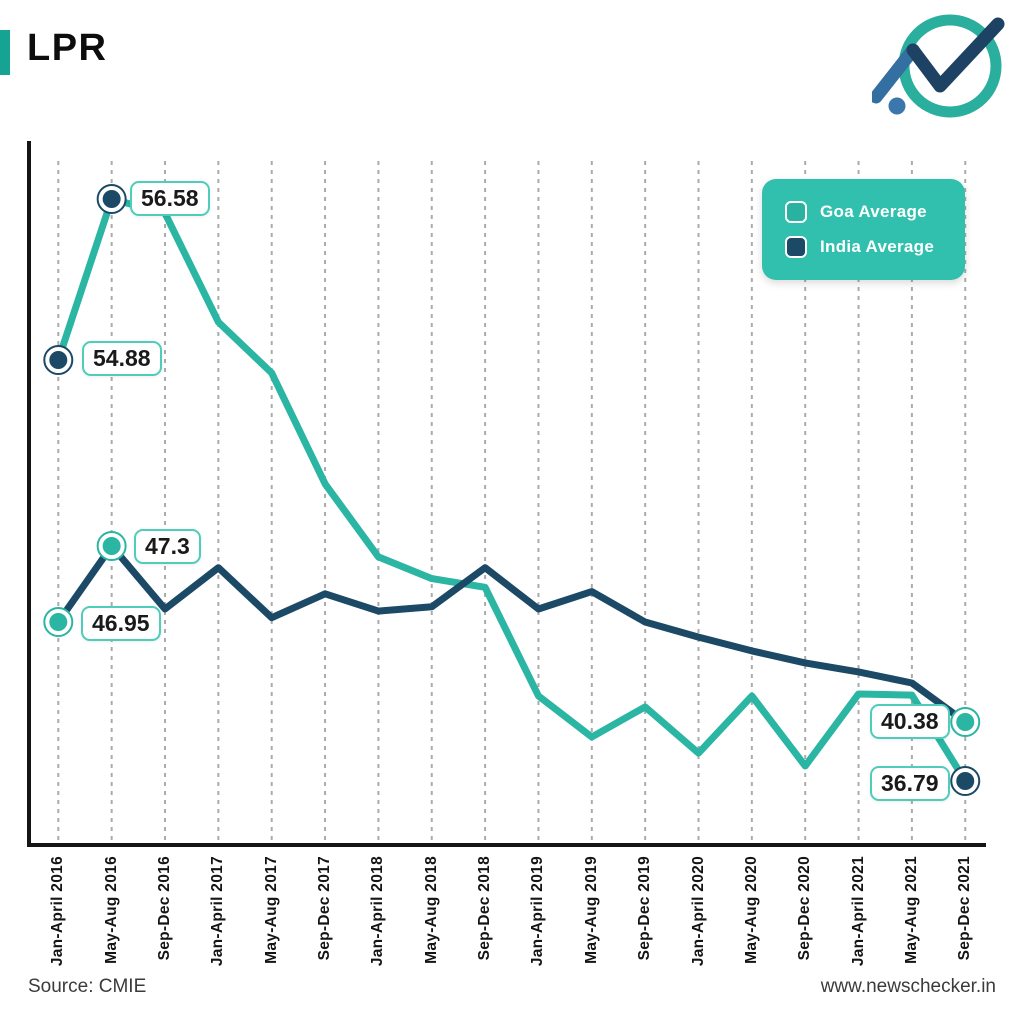 Image resolution: width=1024 pixels, height=1024 pixels. Describe the element at coordinates (325, 908) in the screenshot. I see `x-axis-label: Sep-Dec 2017` at that location.